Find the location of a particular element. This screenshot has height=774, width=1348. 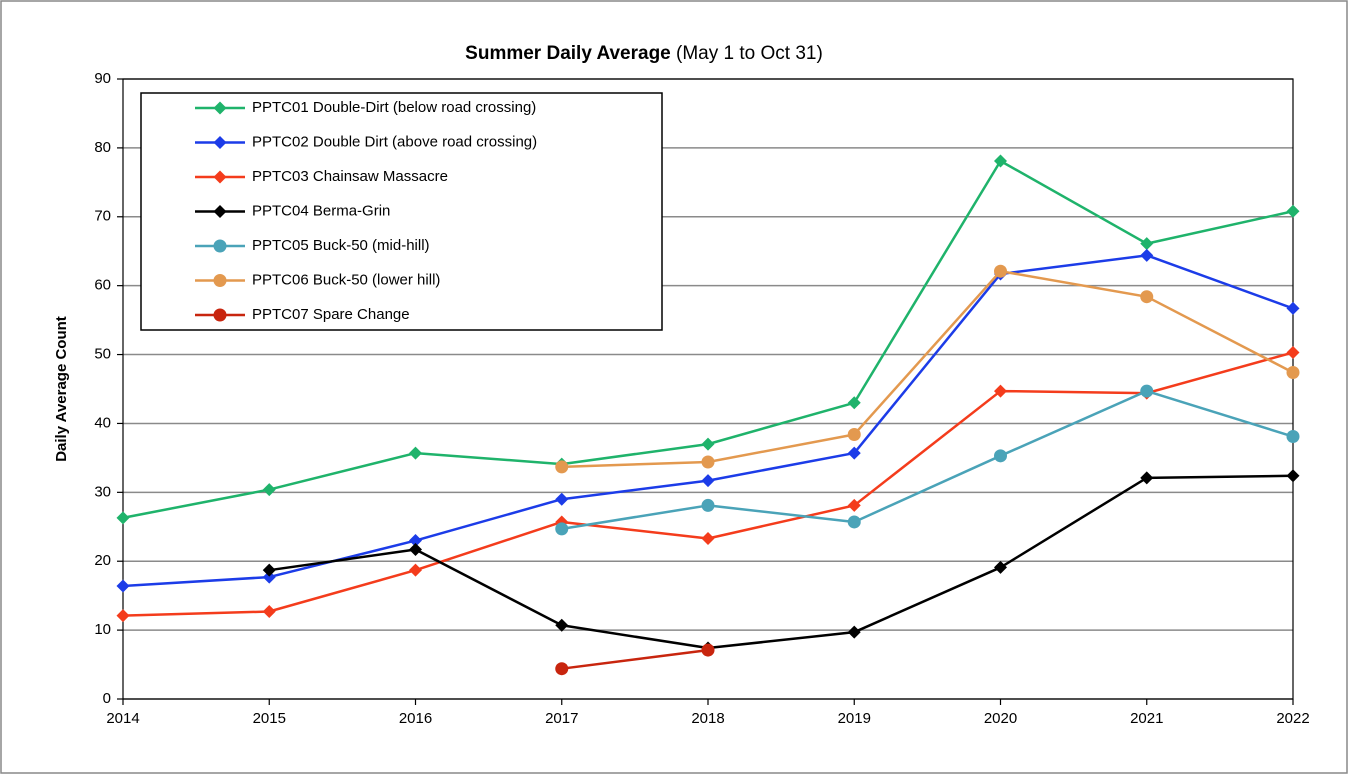

chart-title: Summer Daily Average is located at coordinates (568, 53).